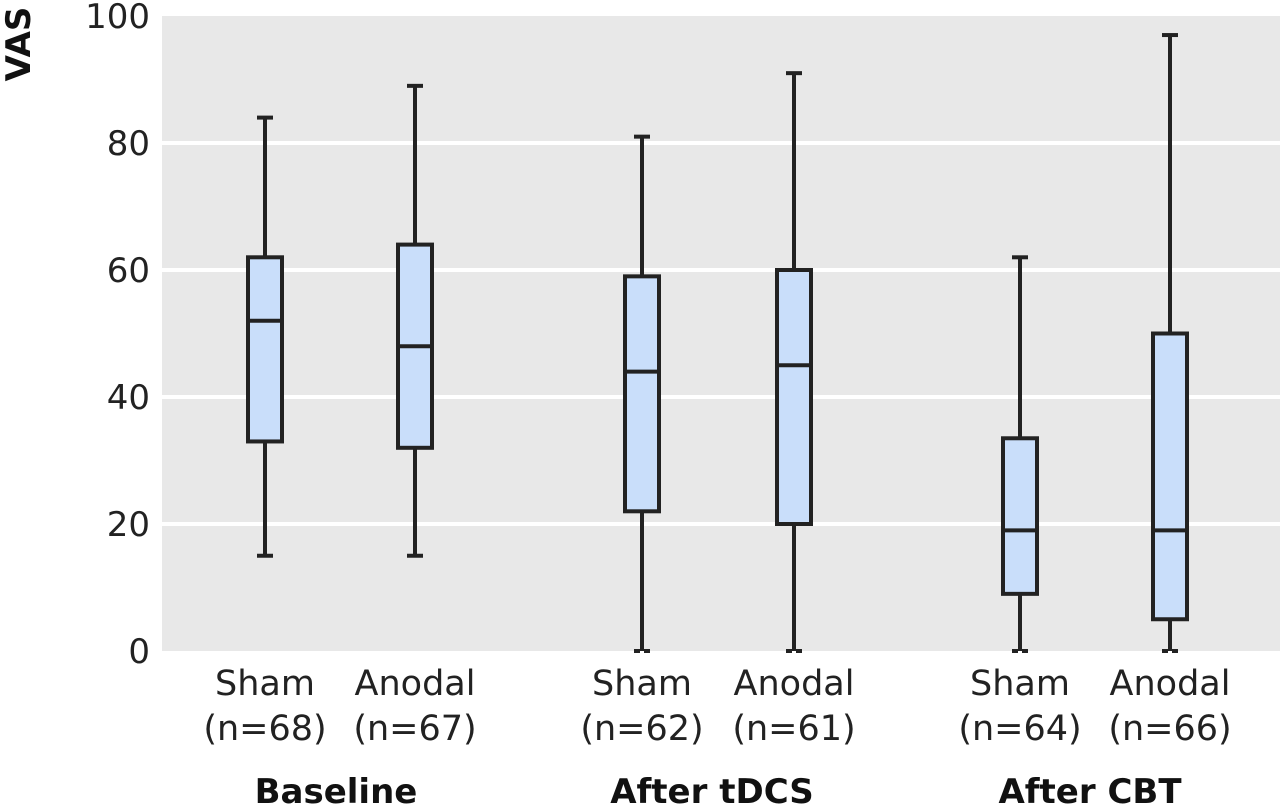 Image resolution: width=1280 pixels, height=810 pixels. I want to click on sample-size-label: (n=68), so click(264, 729).